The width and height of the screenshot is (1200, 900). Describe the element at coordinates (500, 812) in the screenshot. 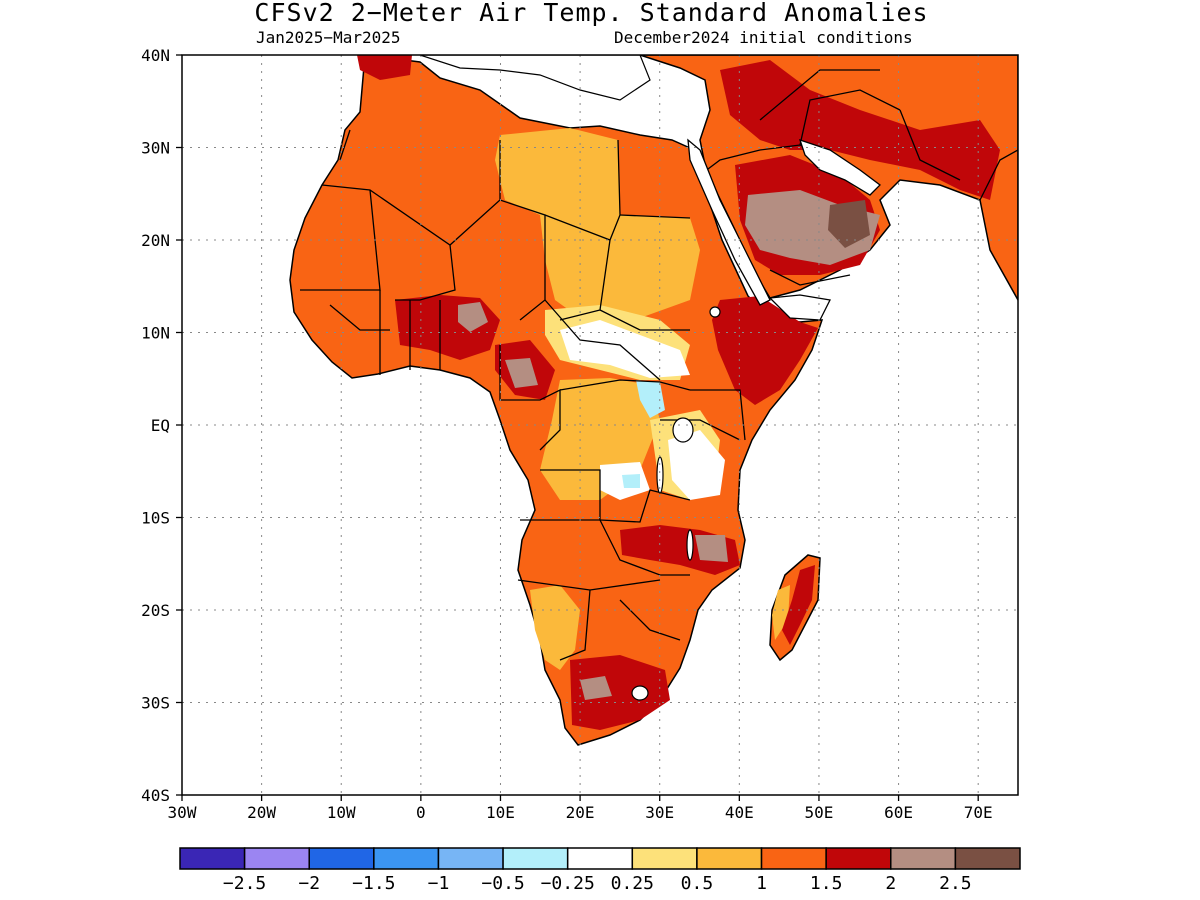

I see `x-tick-label: 10E` at that location.